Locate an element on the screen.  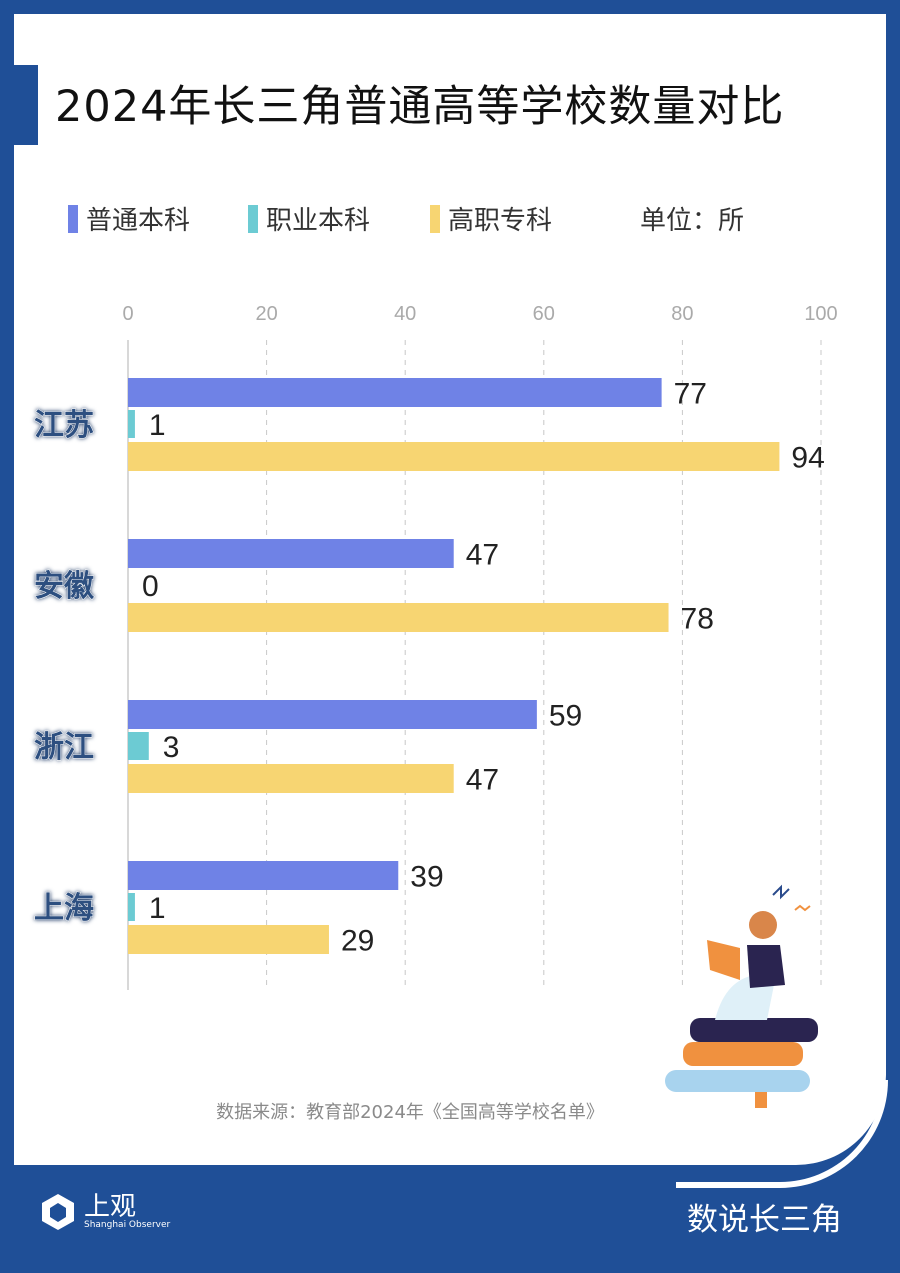
data-label: 94 is located at coordinates (807, 458).